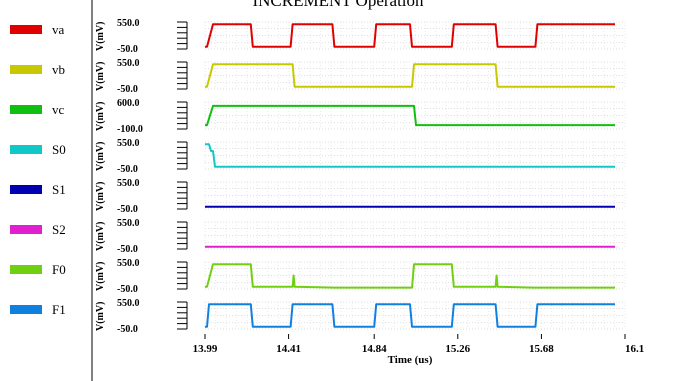 The image size is (676, 381). I want to click on y-tick-top-va: 550.0, so click(128, 23).